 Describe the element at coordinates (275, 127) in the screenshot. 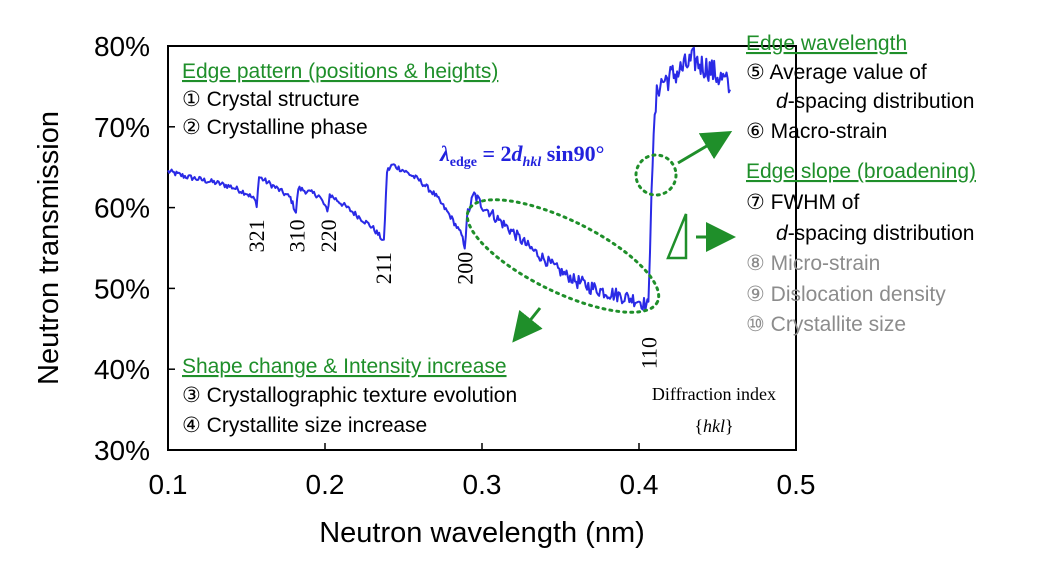

I see `edge-pattern-item-2: ② Crystalline phase` at that location.